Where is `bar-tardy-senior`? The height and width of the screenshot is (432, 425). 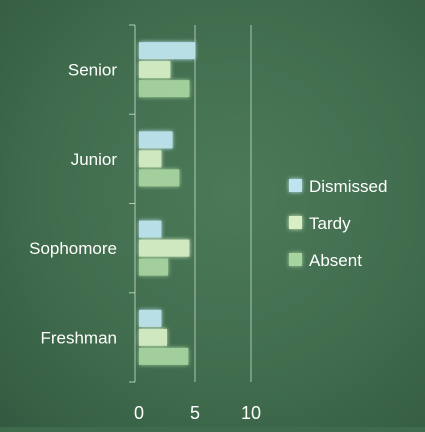
bar-tardy-senior is located at coordinates (155, 70).